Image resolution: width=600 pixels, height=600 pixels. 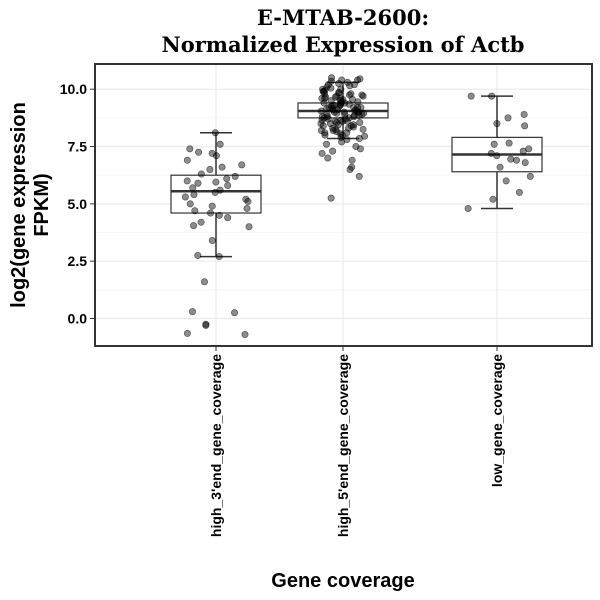 I want to click on chart-title-line2: Normalized Expression of Actb, so click(x=343, y=44).